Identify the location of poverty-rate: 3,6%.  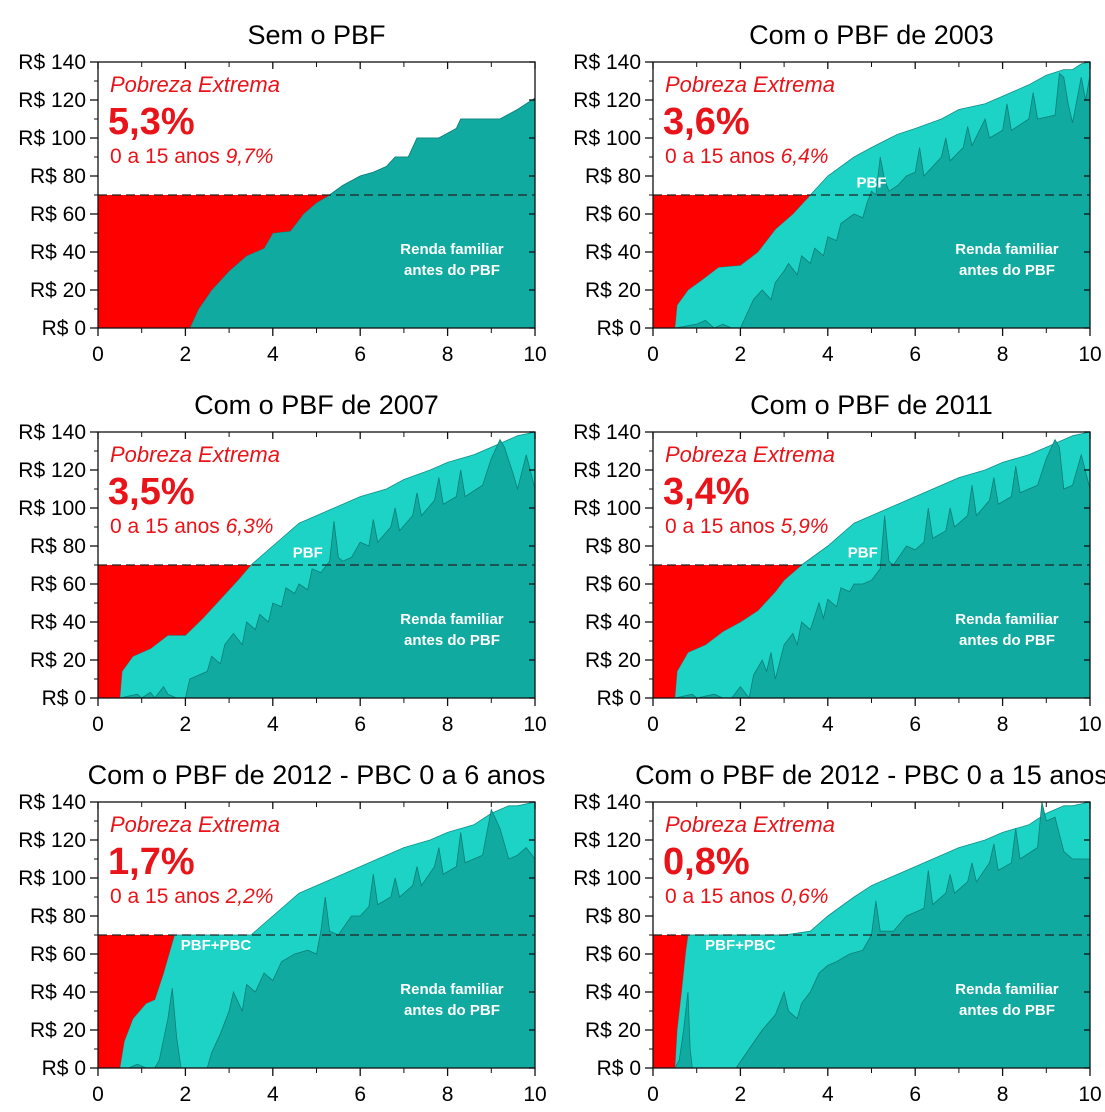
(706, 122).